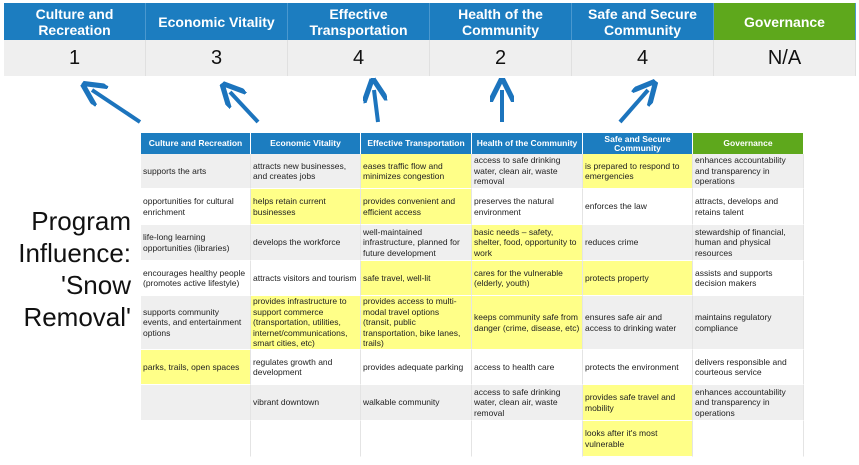  What do you see at coordinates (527, 367) in the screenshot?
I see `table-cell: access to health care` at bounding box center [527, 367].